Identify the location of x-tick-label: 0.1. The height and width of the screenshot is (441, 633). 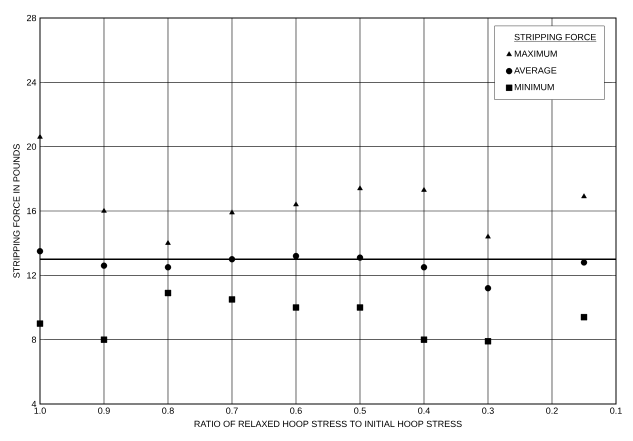
(616, 411).